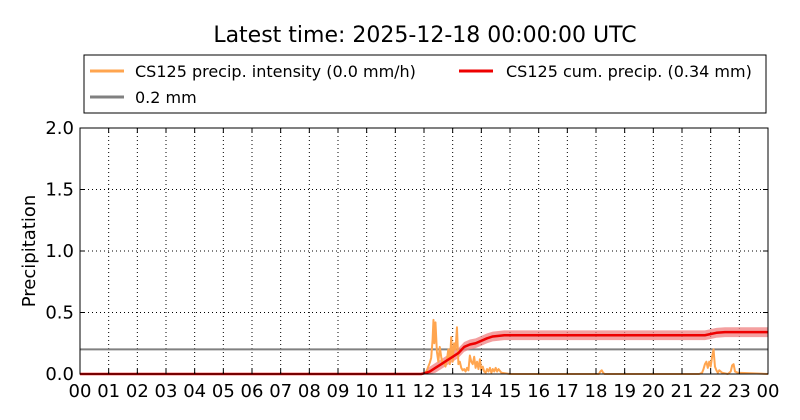 This screenshot has height=420, width=800. I want to click on y-tick-label: 0.5, so click(59, 313).